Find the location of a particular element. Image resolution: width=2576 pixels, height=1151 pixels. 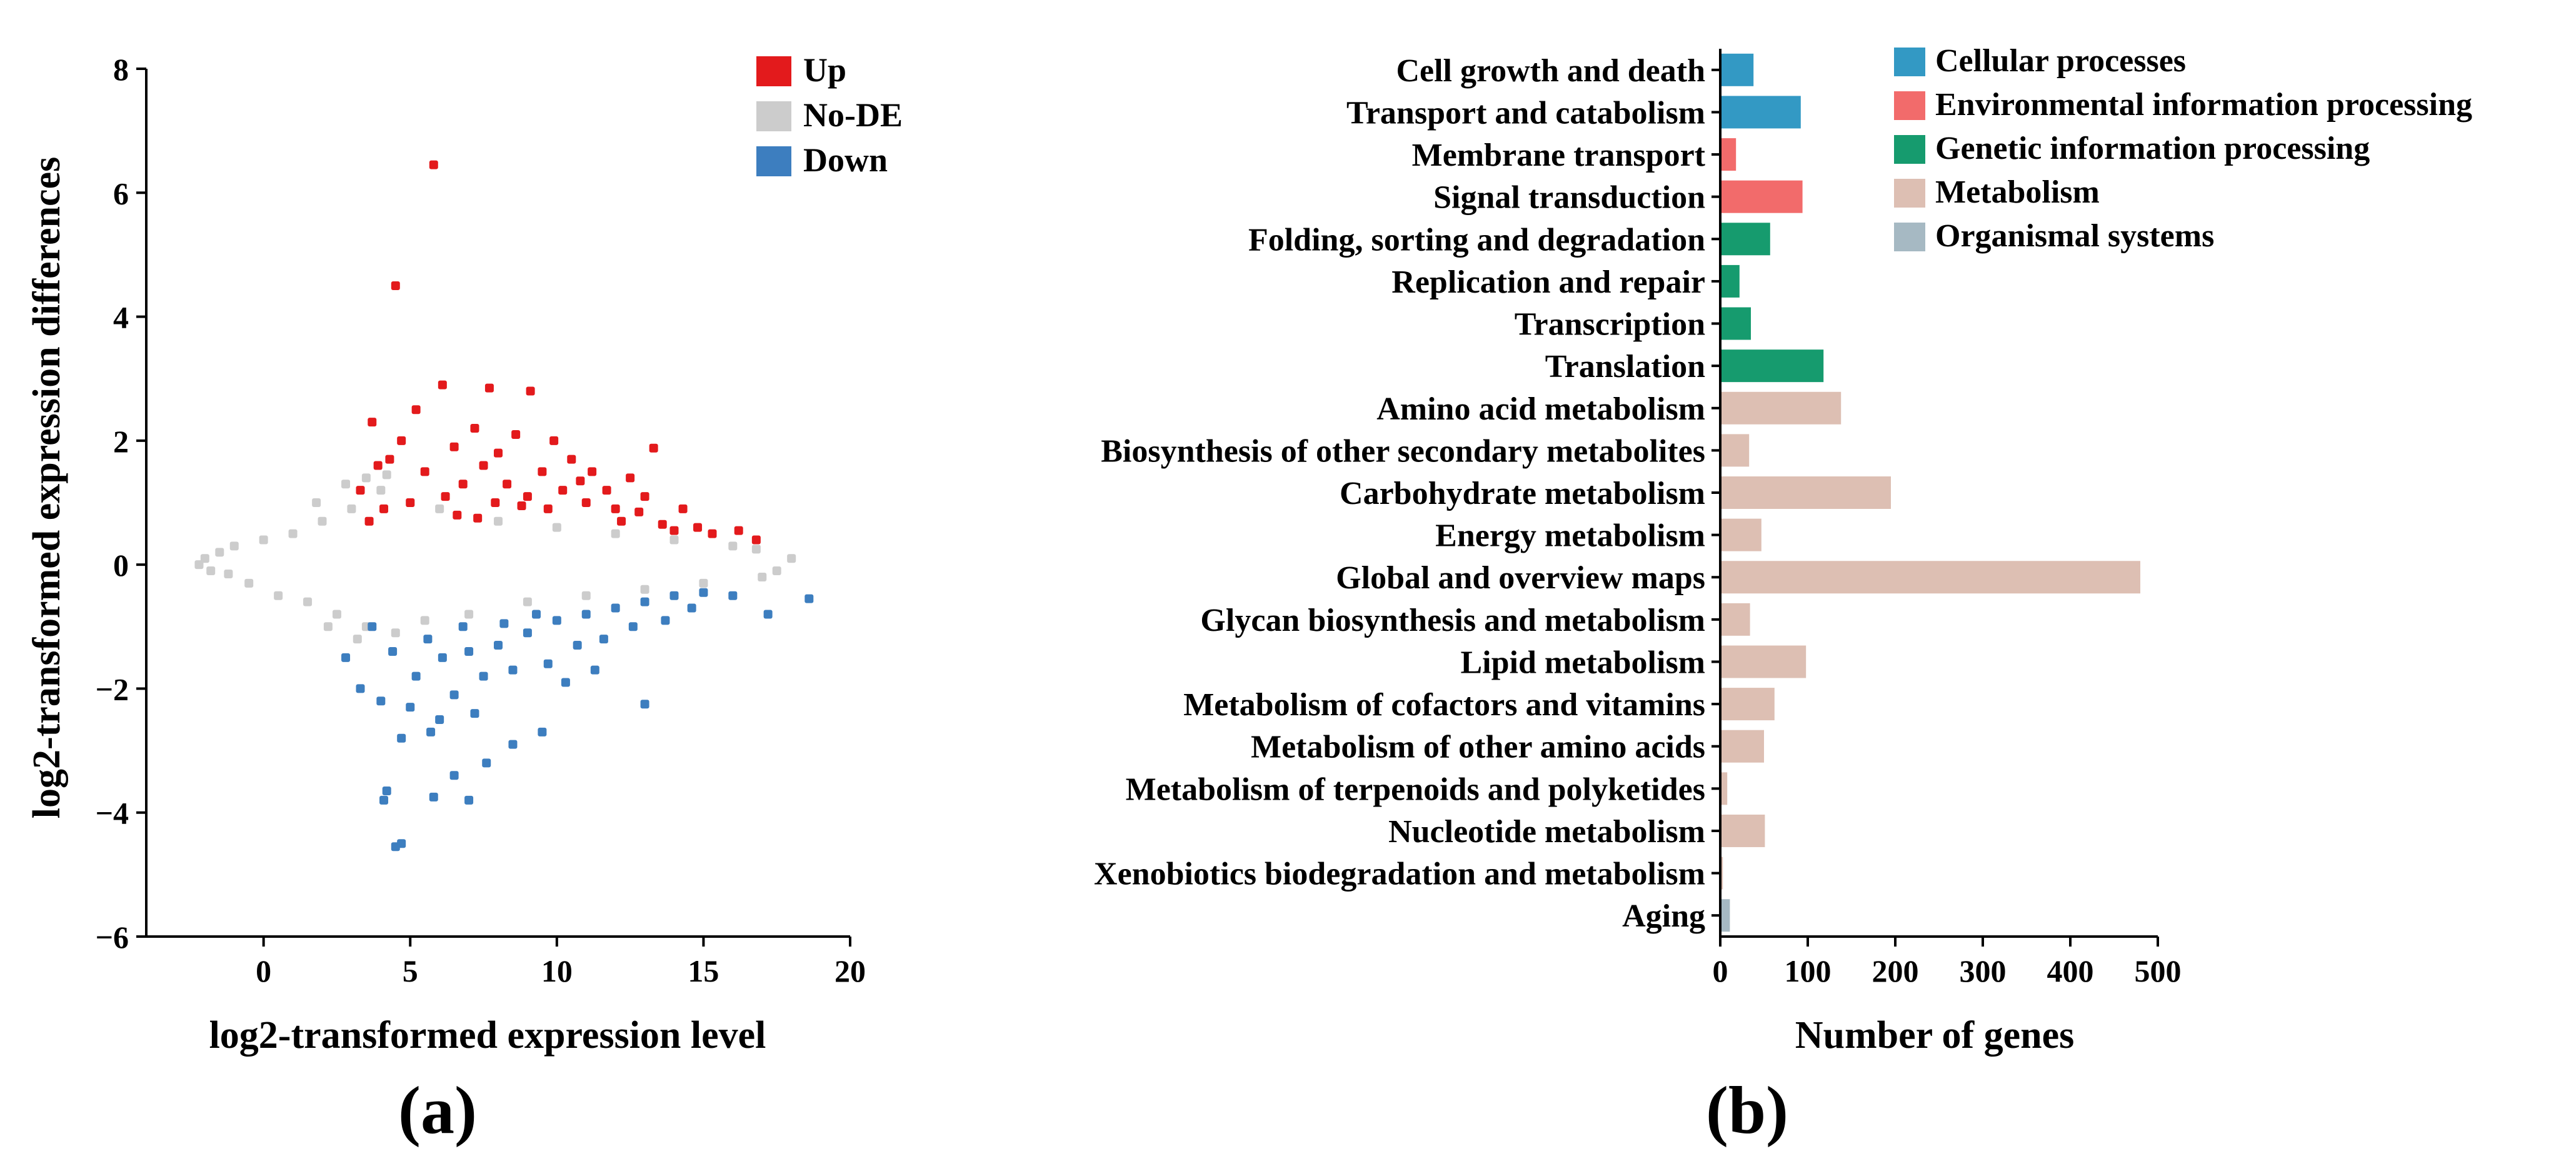

category-label: Cell growth and death is located at coordinates (1550, 71).